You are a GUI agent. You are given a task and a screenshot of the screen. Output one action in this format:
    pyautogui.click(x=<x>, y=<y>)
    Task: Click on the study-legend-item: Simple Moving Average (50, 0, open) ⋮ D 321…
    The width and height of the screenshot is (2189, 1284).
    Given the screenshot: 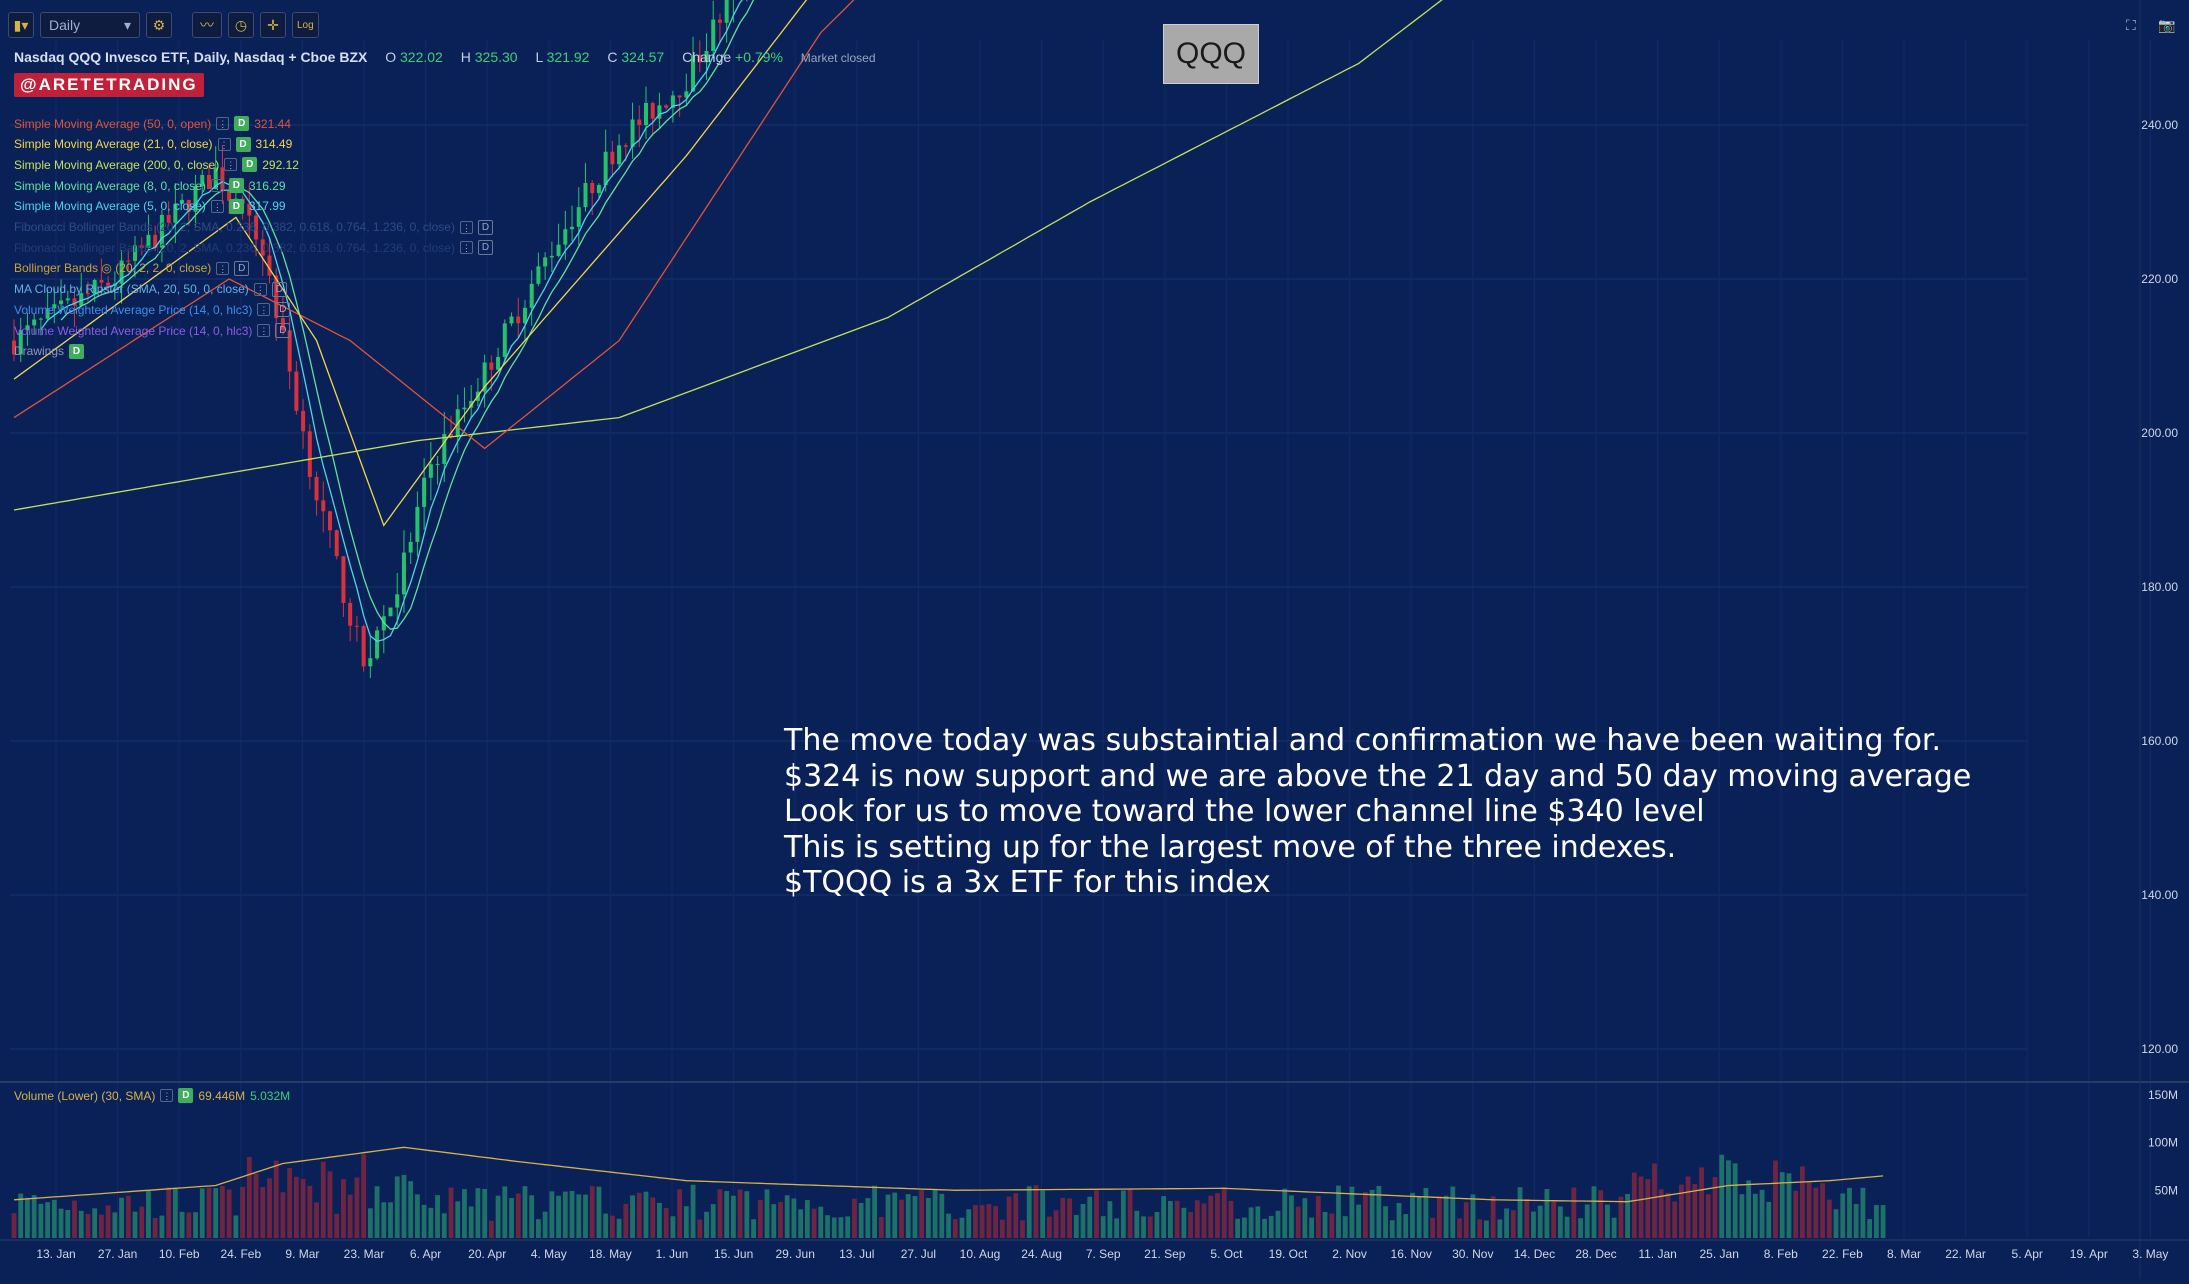 What is the action you would take?
    pyautogui.click(x=152, y=123)
    